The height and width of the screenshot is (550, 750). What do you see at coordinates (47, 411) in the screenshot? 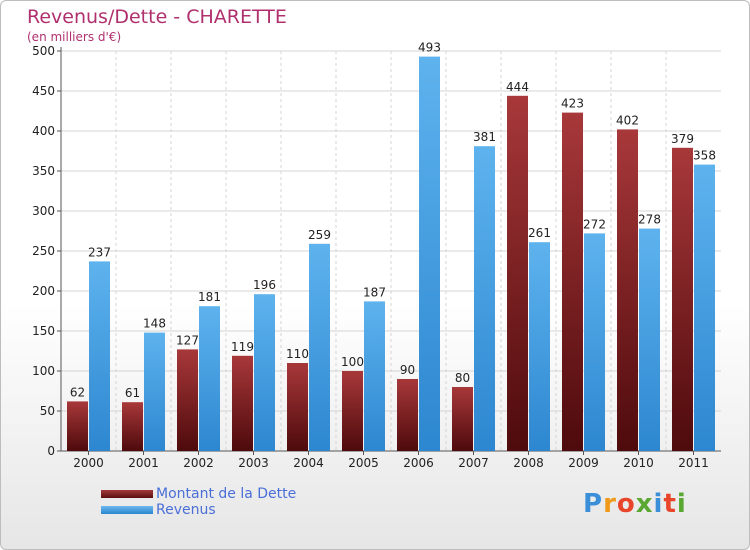
I see `y-tick-label-50: 50` at bounding box center [47, 411].